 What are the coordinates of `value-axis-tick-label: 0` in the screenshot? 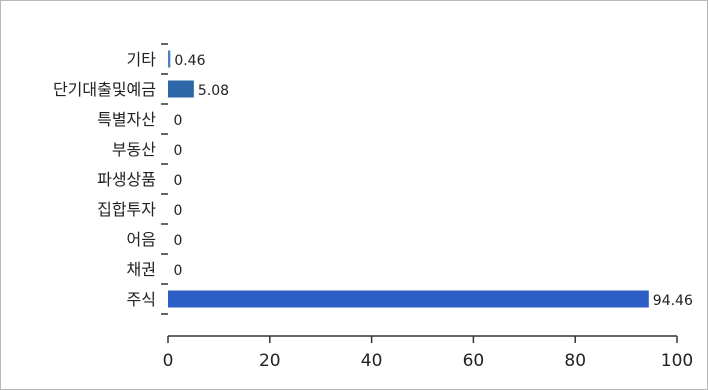 It's located at (168, 361).